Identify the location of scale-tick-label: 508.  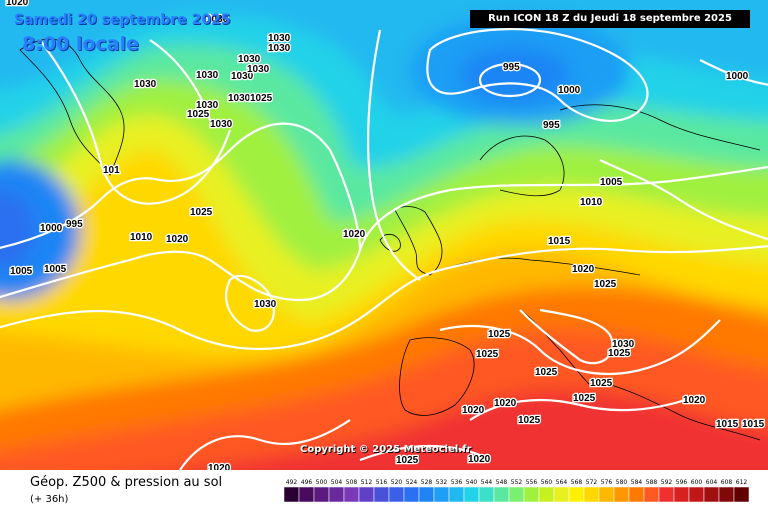
(352, 482).